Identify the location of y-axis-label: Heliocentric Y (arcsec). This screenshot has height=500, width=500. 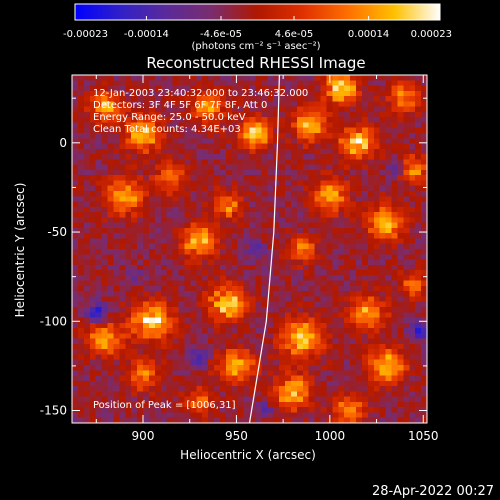
(20, 250).